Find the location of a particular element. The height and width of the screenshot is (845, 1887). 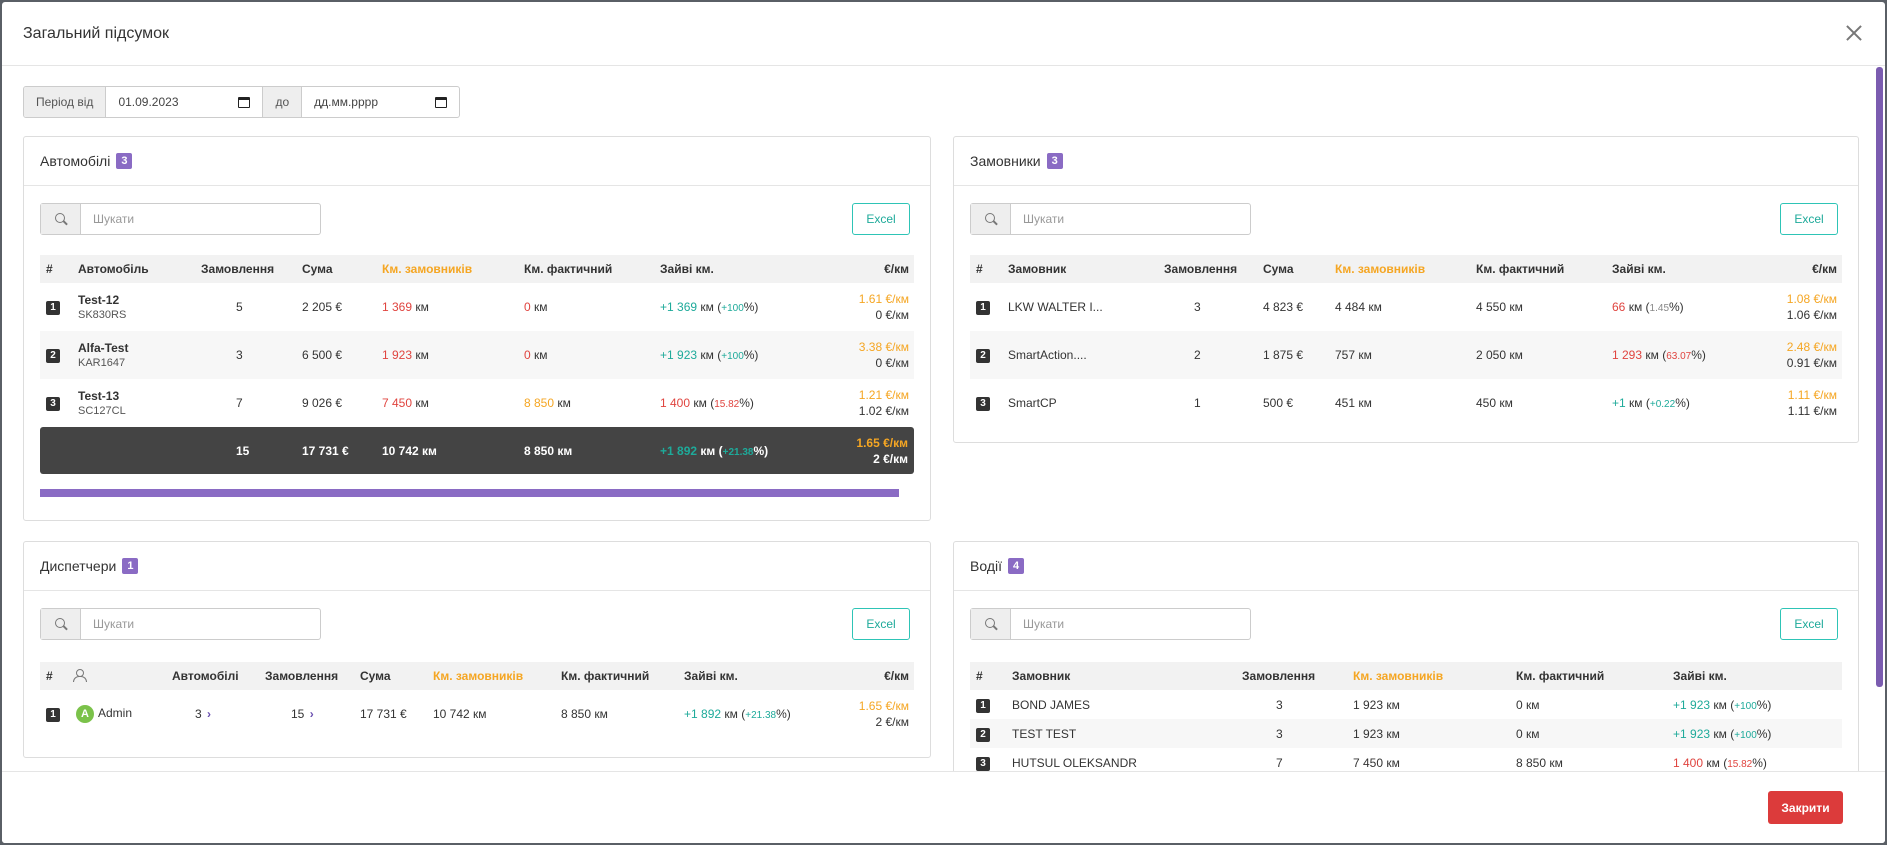

cars-excel-button: Excel is located at coordinates (881, 219).